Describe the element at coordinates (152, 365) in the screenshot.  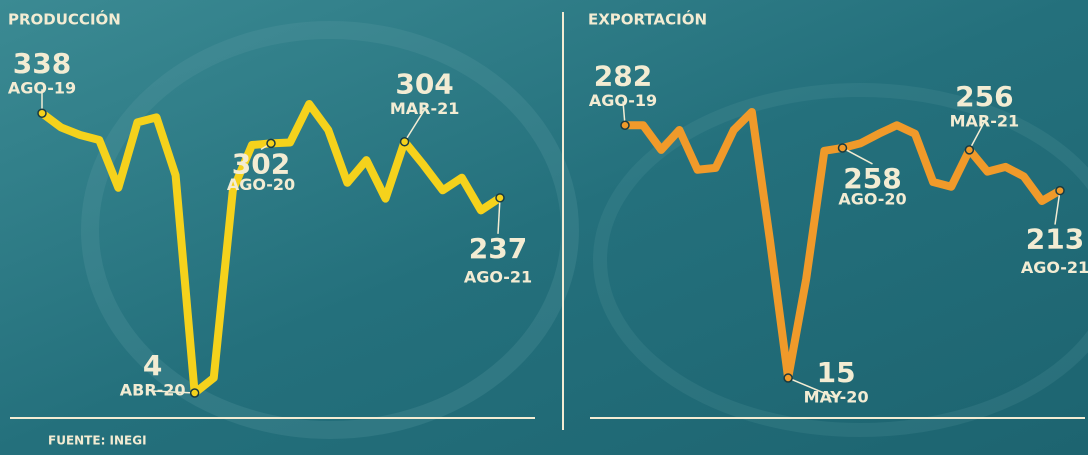
I see `value-label: 4` at that location.